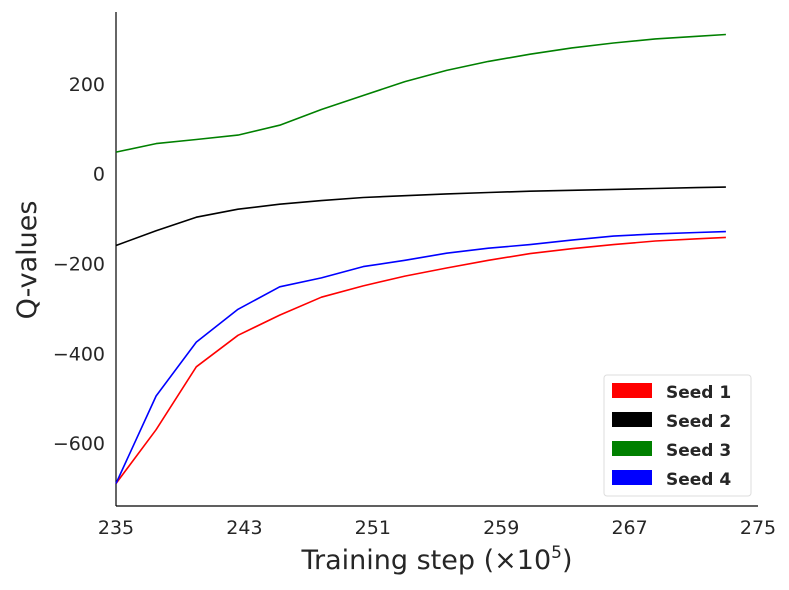  Describe the element at coordinates (244, 528) in the screenshot. I see `x-tick-label: 243` at that location.